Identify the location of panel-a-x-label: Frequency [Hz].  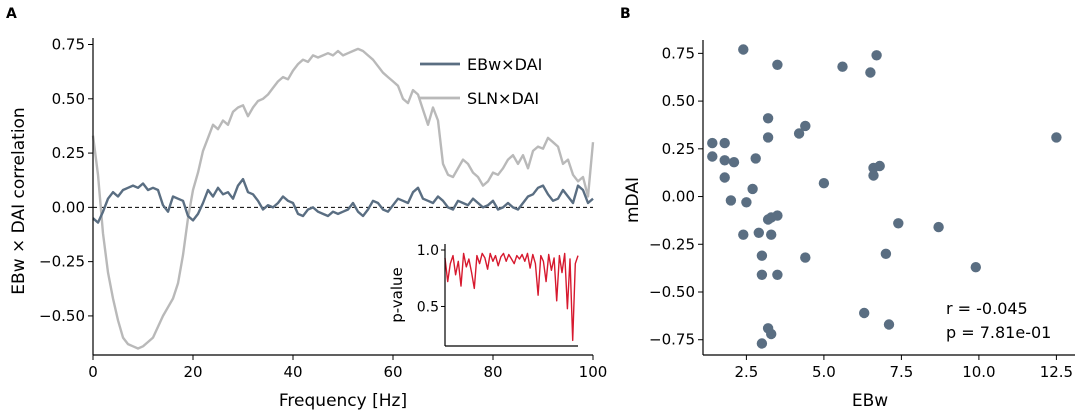
(343, 401).